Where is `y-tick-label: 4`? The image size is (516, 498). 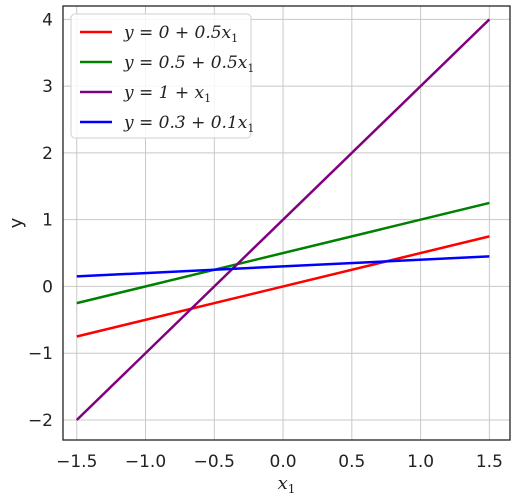
y-tick-label: 4 is located at coordinates (47, 20).